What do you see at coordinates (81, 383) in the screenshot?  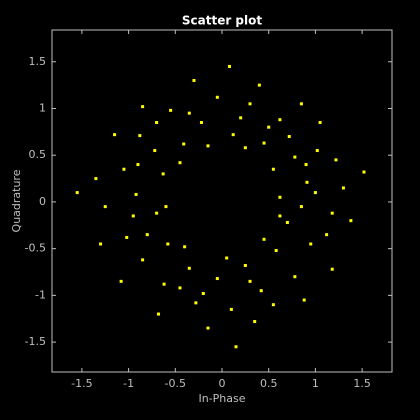 I see `x-tick-label: -1.5` at bounding box center [81, 383].